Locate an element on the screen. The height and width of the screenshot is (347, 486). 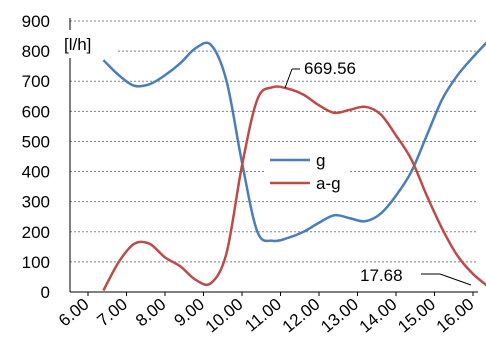
annotation-peak-label: 669.56 is located at coordinates (330, 68).